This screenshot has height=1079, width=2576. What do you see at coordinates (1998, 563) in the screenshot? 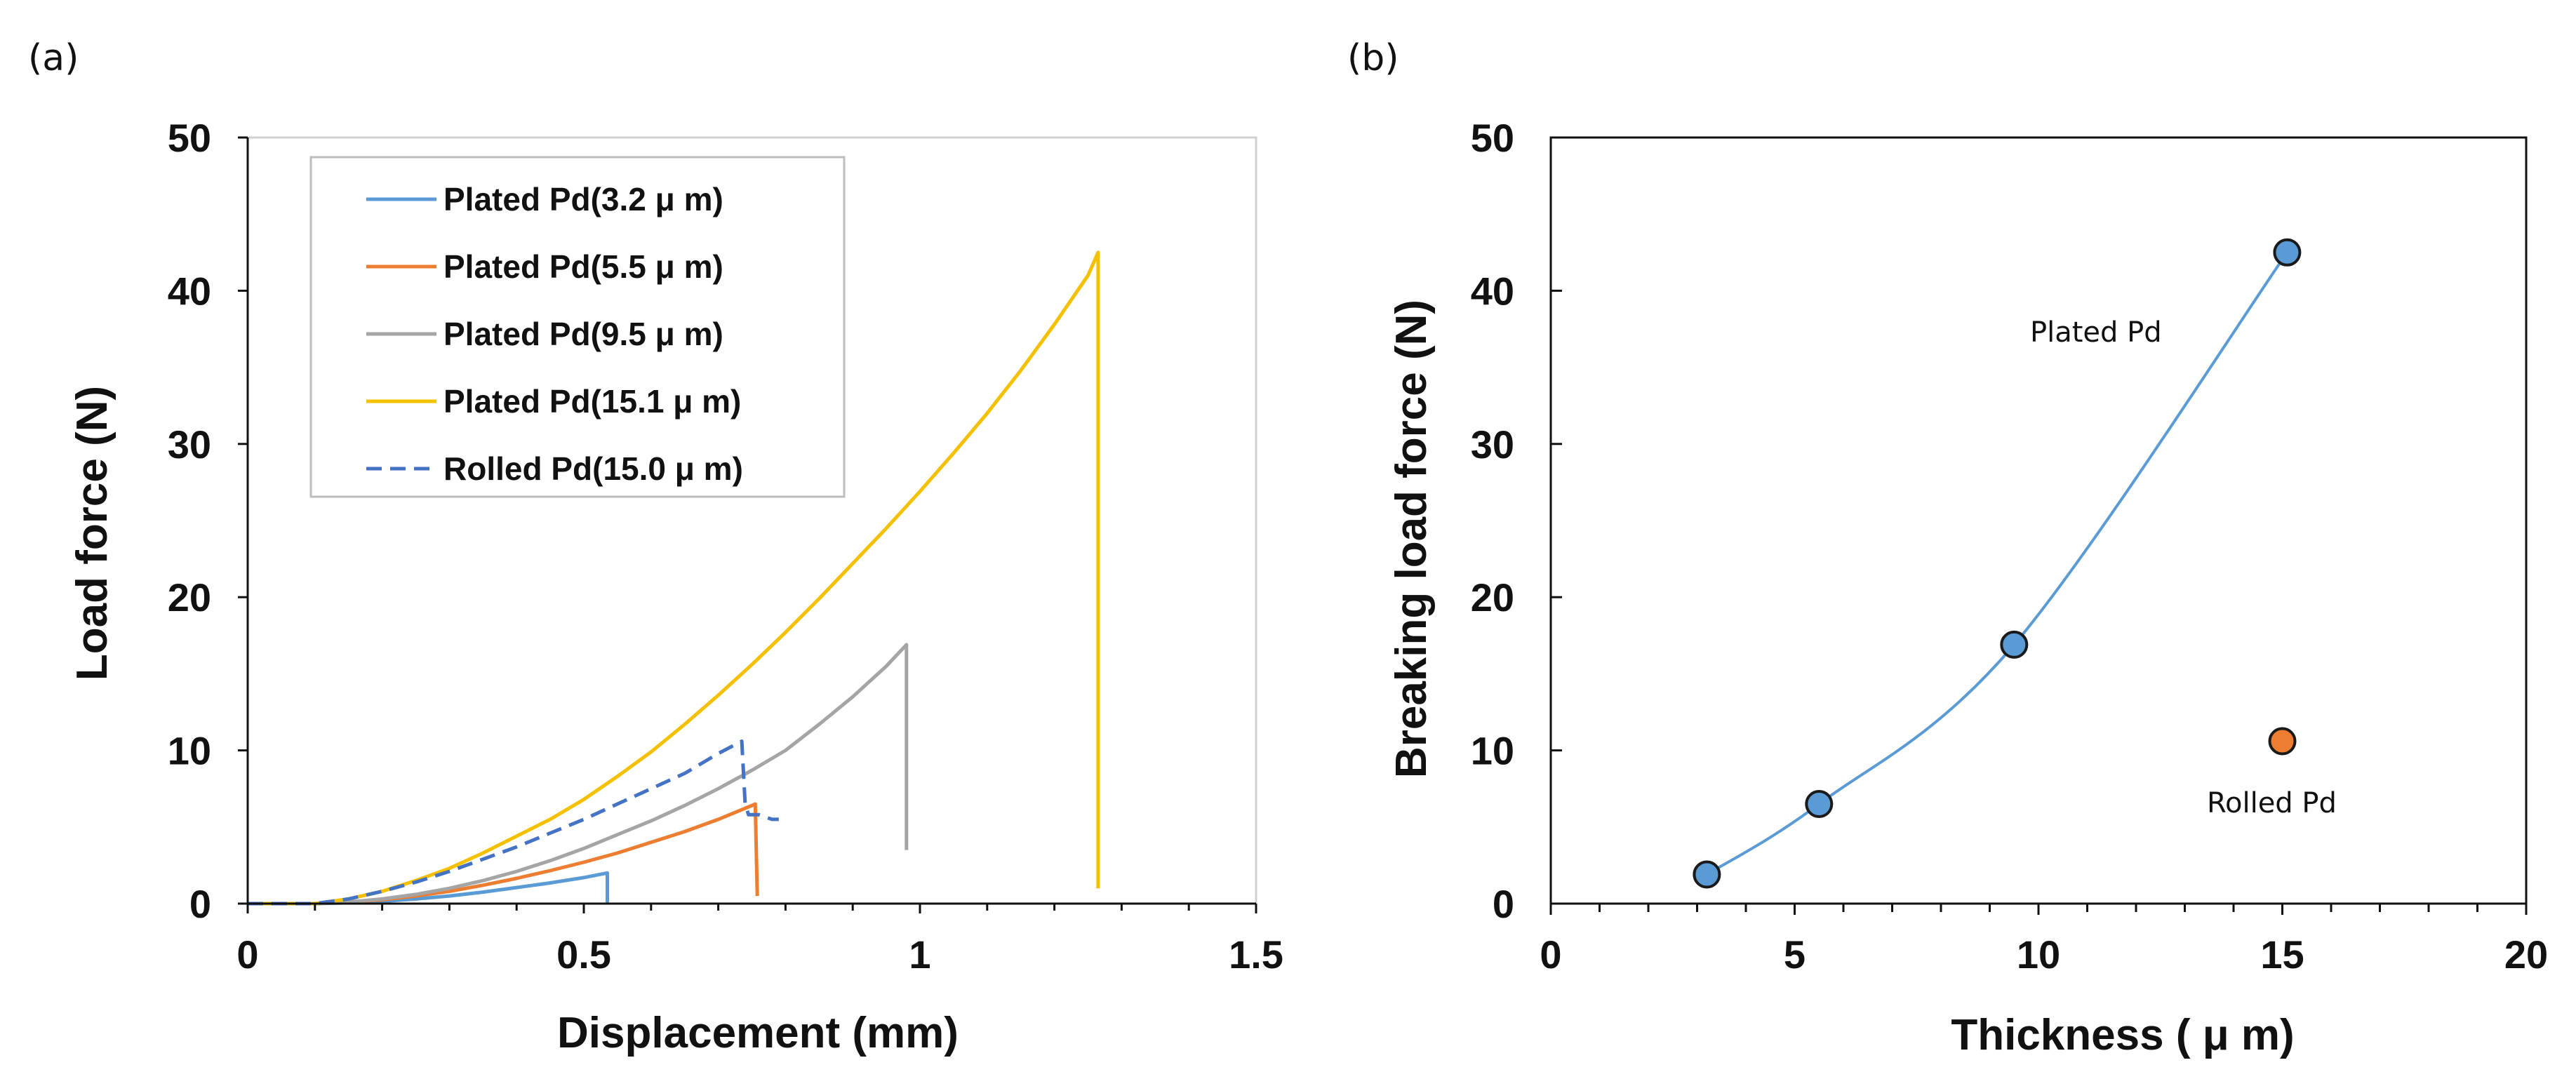
I see `trend-line-plated-pd` at bounding box center [1998, 563].